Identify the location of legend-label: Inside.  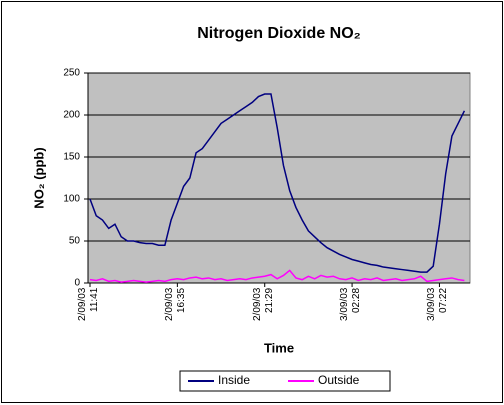
(234, 380).